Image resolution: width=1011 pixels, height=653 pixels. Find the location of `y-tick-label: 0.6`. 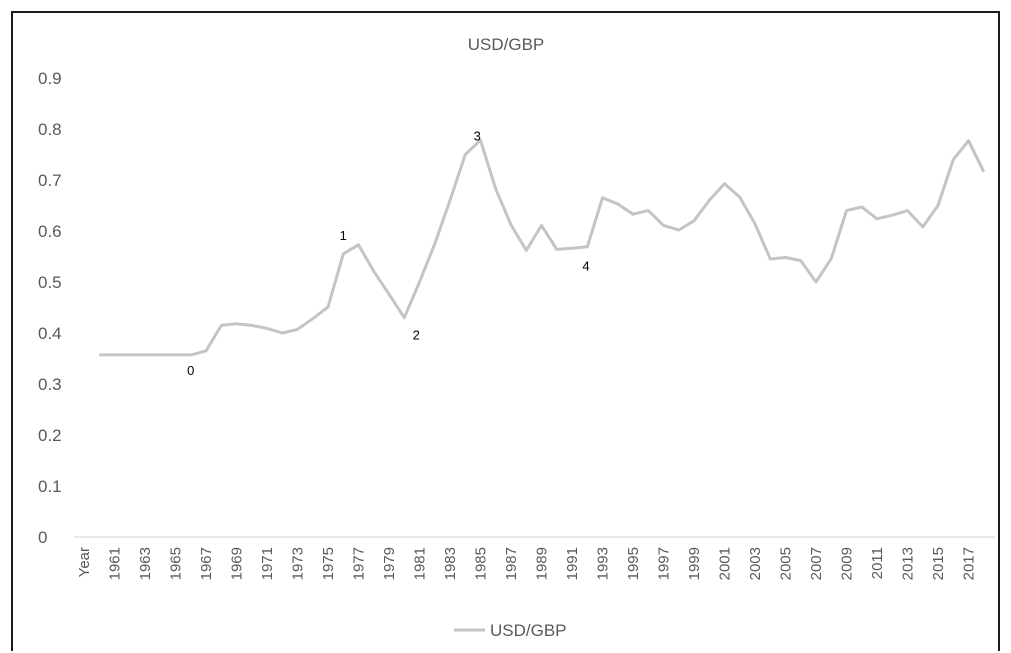

y-tick-label: 0.6 is located at coordinates (50, 231).